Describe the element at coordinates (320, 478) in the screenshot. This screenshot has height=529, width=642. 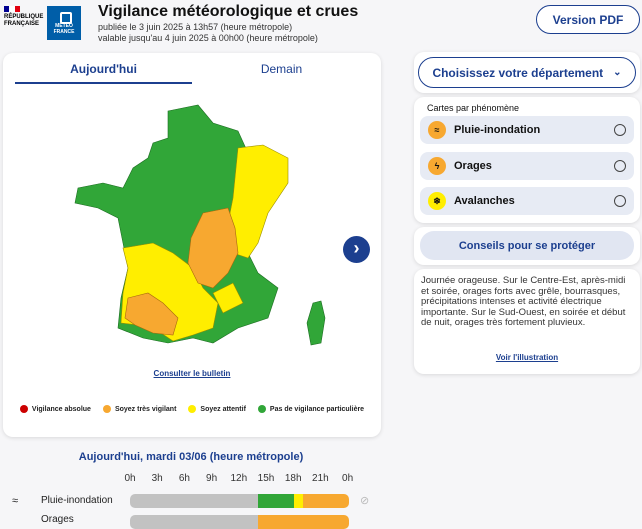
I see `hour-label: 21h` at that location.